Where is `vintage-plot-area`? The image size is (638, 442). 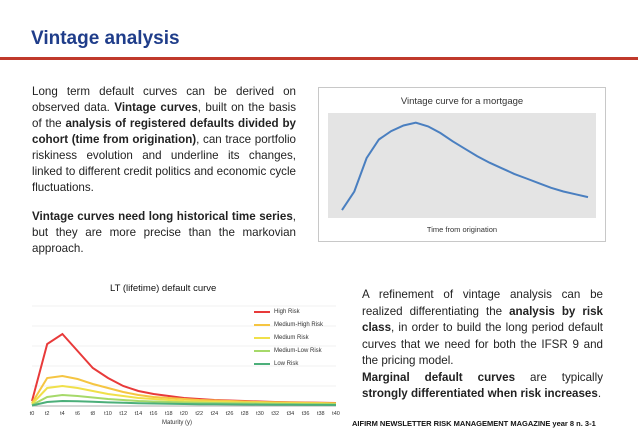 vintage-plot-area is located at coordinates (462, 165).